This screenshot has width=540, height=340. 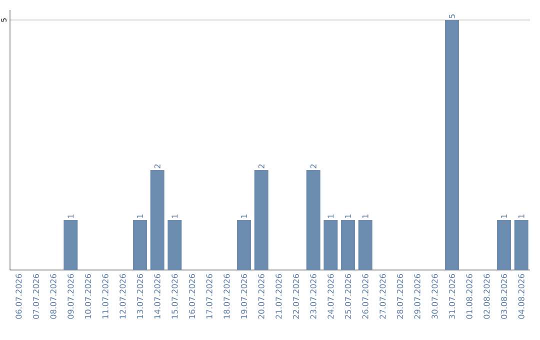 What do you see at coordinates (469, 296) in the screenshot?
I see `x-tick-label: 01.08.2026` at bounding box center [469, 296].